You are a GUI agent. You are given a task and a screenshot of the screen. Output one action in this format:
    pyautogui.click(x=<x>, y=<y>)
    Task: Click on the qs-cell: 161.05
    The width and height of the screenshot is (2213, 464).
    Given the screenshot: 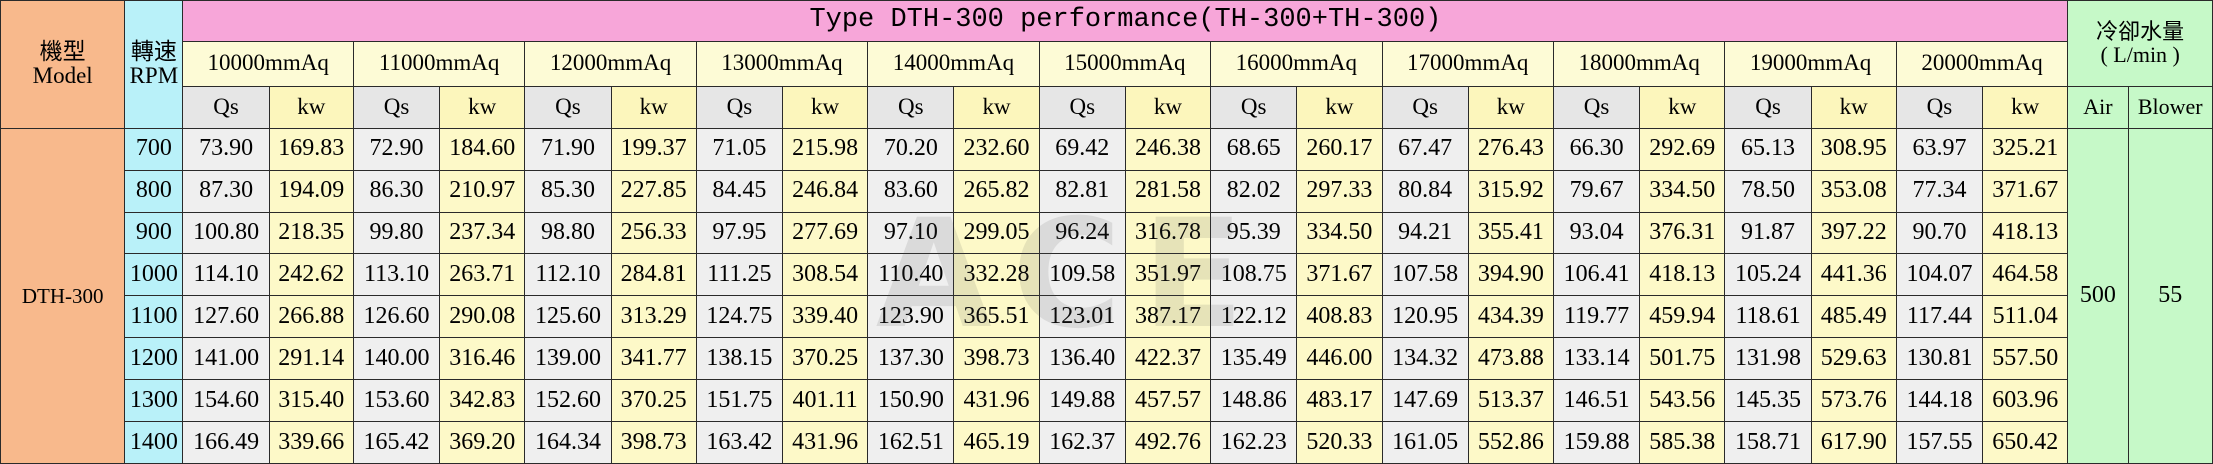 What is the action you would take?
    pyautogui.click(x=1425, y=442)
    